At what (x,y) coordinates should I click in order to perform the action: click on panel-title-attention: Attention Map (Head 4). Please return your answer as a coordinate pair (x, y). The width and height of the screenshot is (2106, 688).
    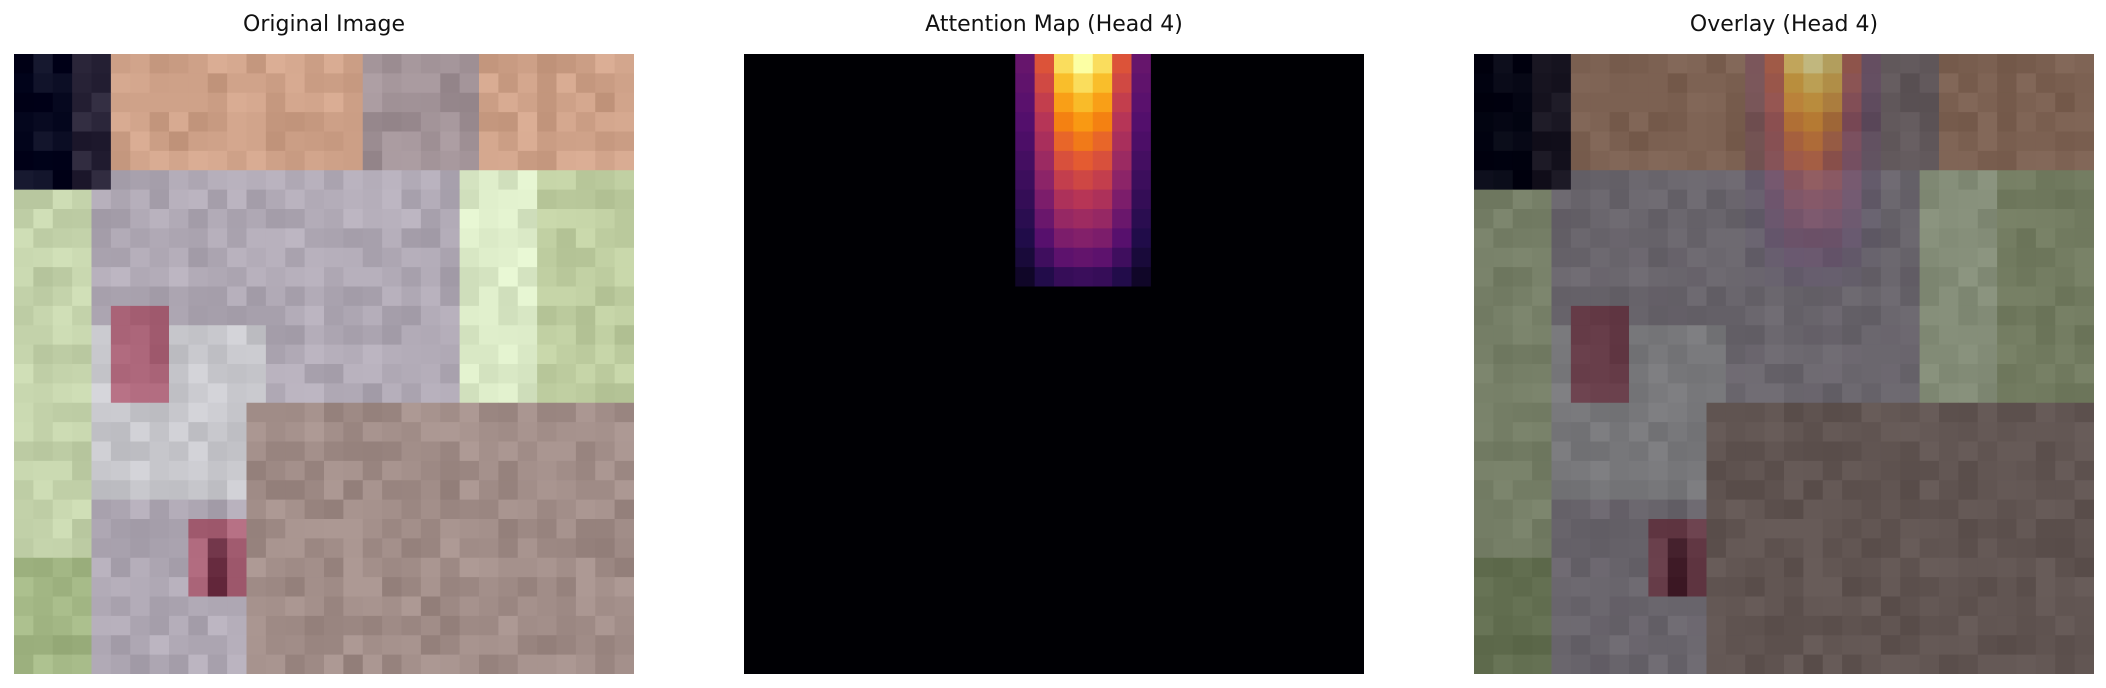
    Looking at the image, I should click on (1054, 24).